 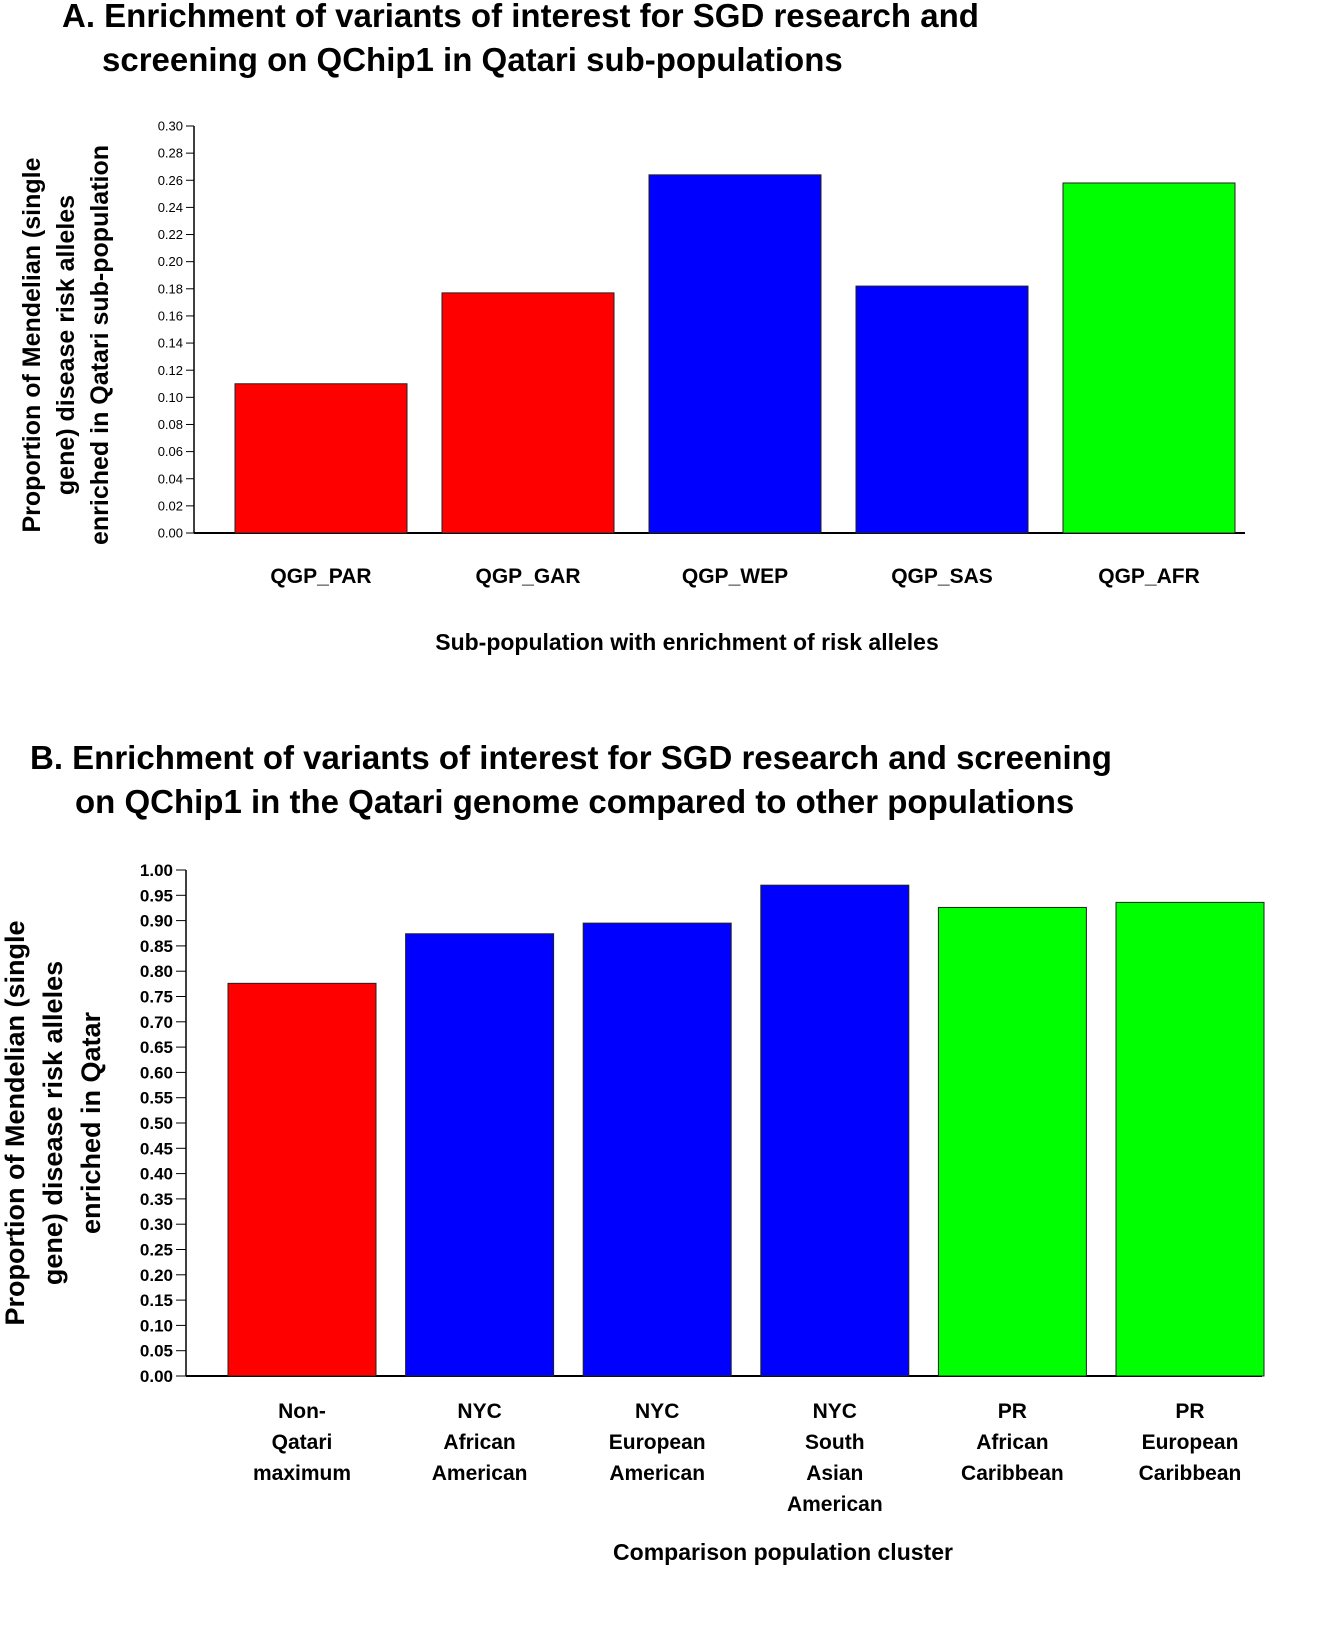 I want to click on chart-b-category-label-line: Non-, so click(x=302, y=1411).